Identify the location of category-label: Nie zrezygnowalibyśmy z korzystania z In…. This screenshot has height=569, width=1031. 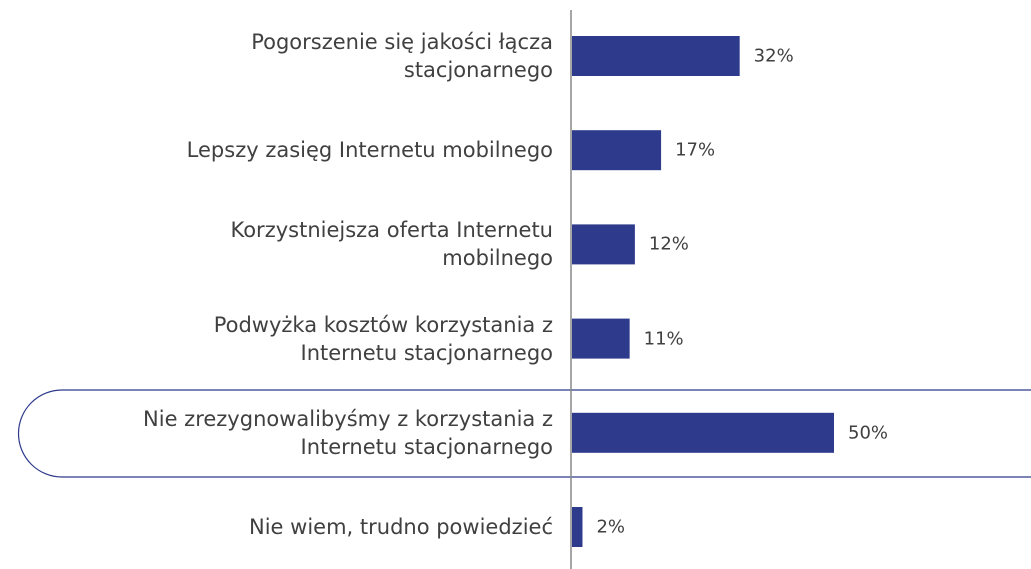
(348, 432).